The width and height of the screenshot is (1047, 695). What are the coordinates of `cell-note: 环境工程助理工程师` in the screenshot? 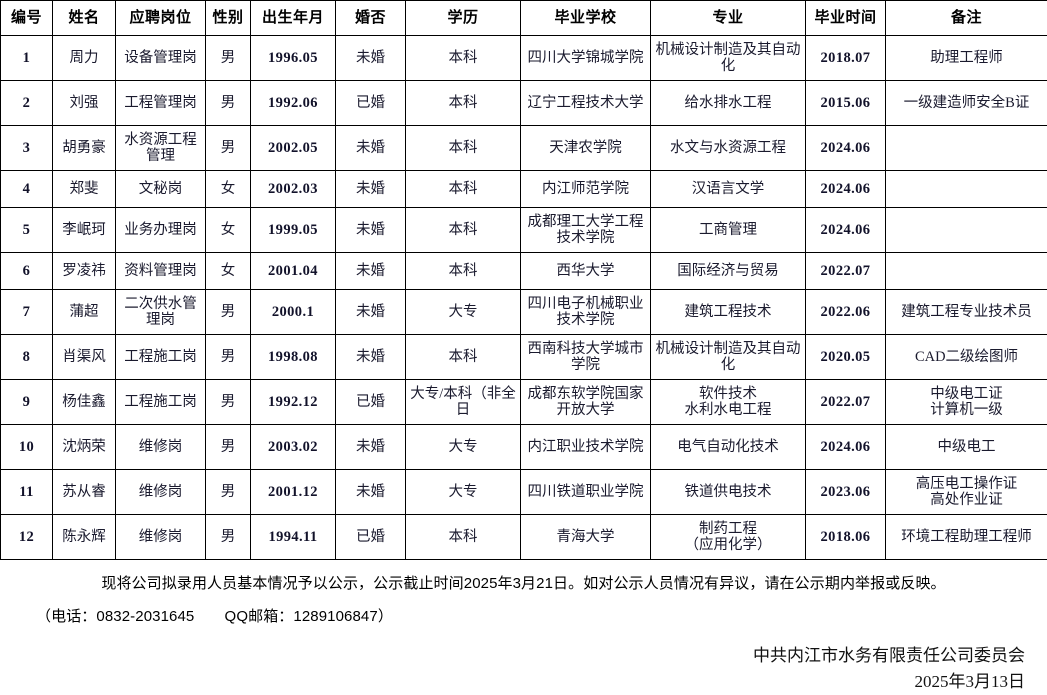 It's located at (966, 537).